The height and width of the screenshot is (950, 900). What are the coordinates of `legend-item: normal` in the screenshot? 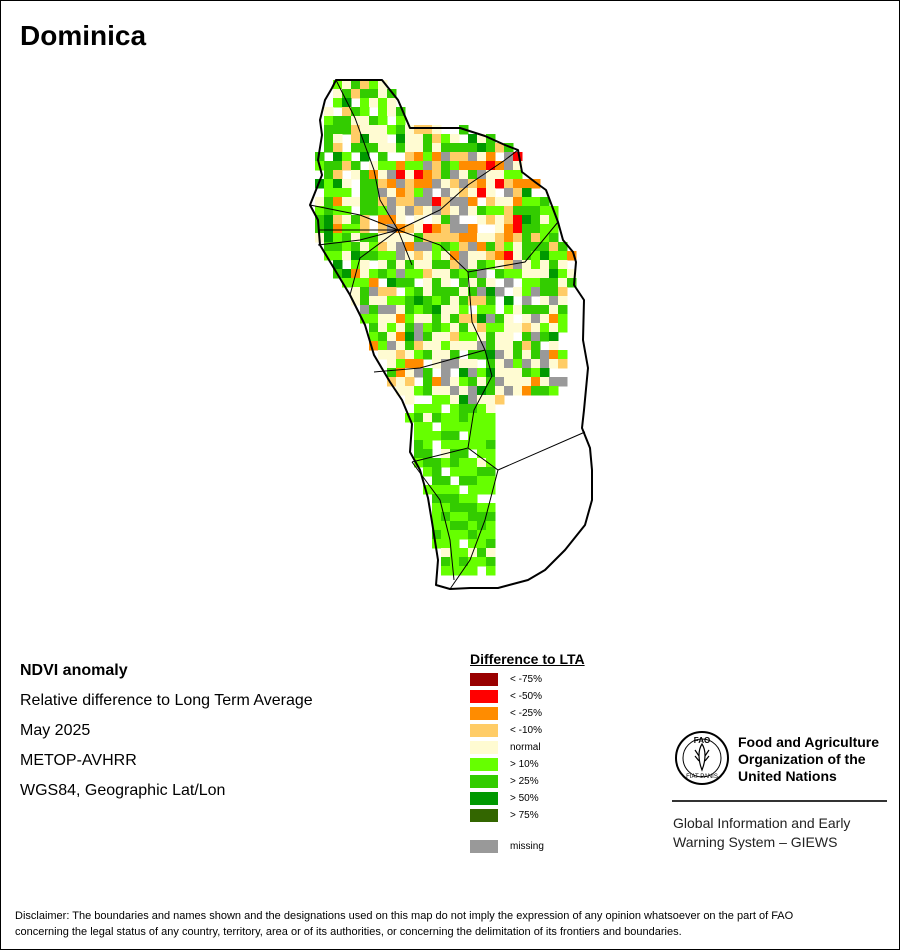 It's located at (527, 747).